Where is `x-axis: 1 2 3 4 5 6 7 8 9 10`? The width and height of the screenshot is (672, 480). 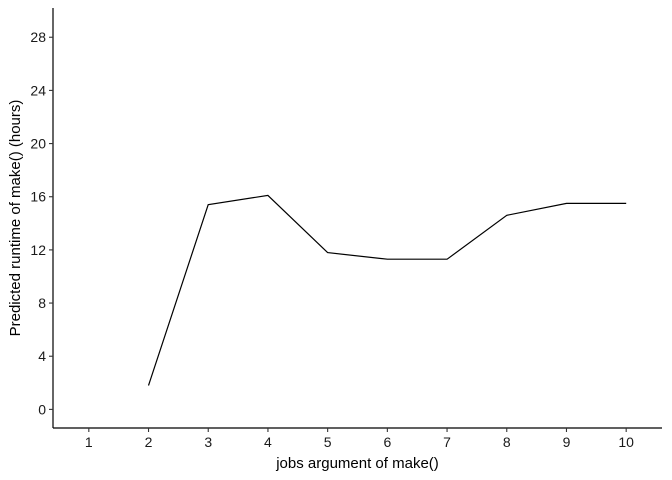
x-axis: 1 2 3 4 5 6 7 8 9 10 is located at coordinates (357, 438).